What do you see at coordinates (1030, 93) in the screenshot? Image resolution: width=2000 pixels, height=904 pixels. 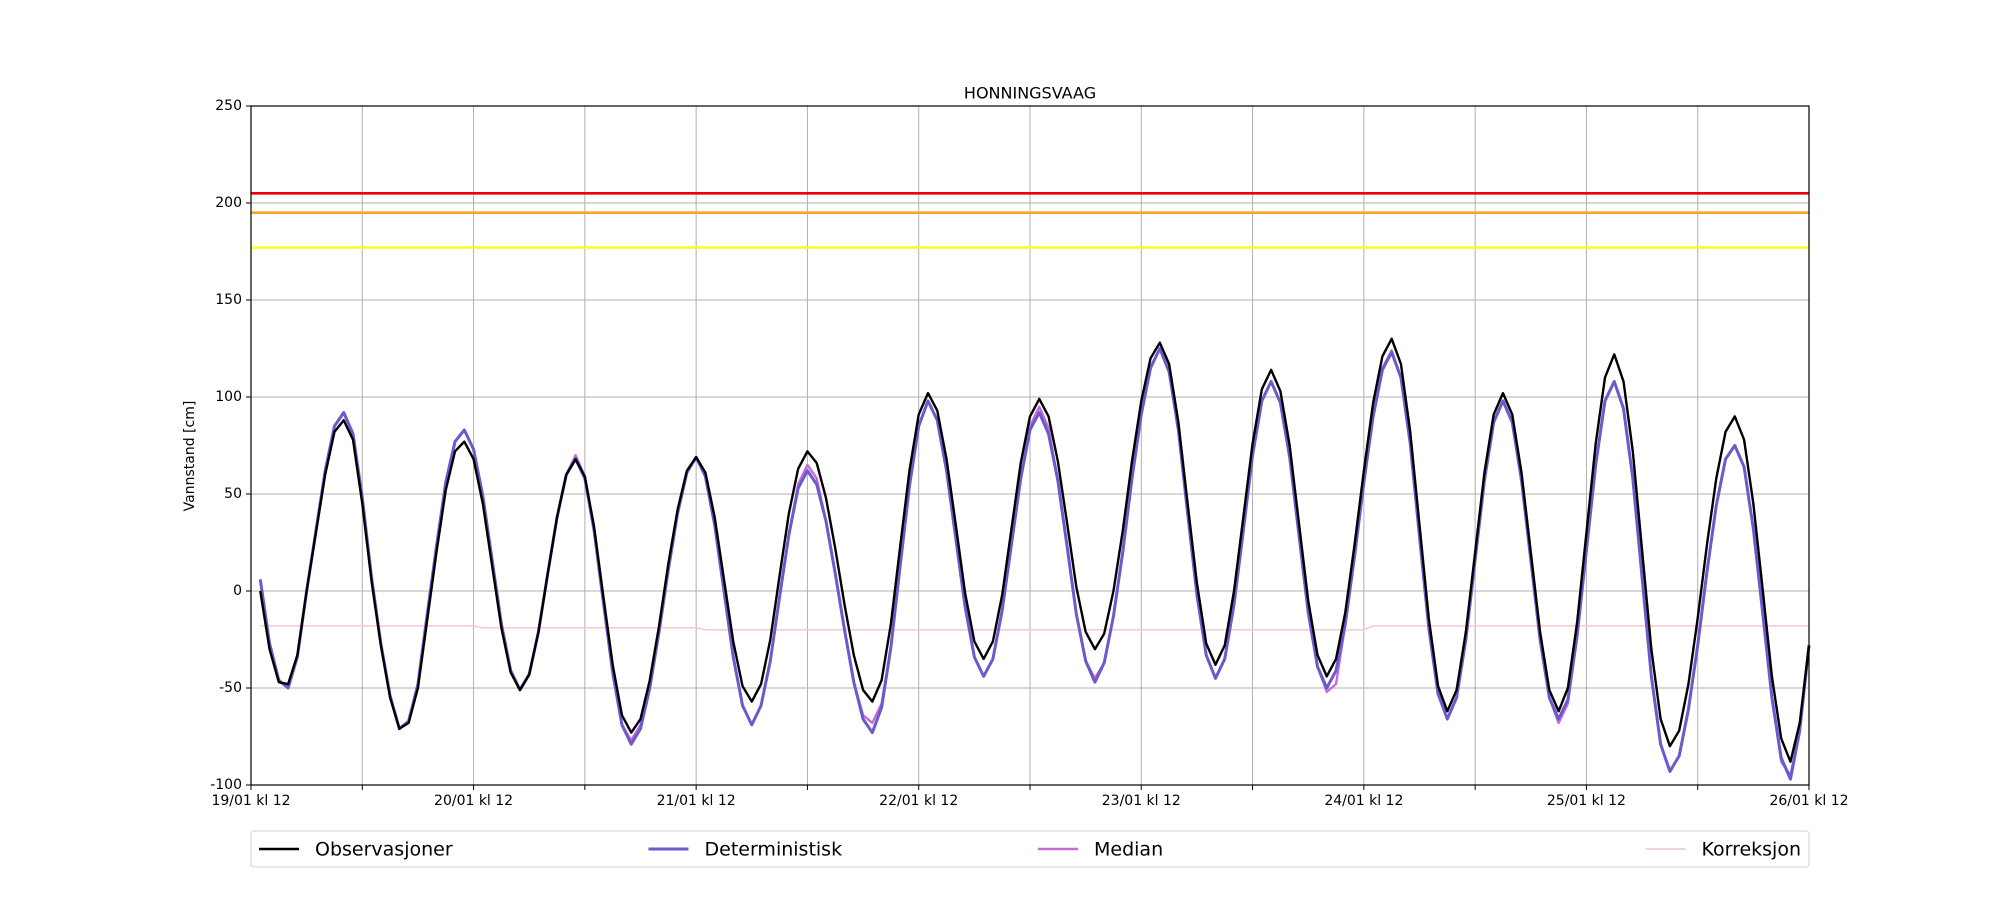 I see `chart-title: HONNINGSVAAG` at bounding box center [1030, 93].